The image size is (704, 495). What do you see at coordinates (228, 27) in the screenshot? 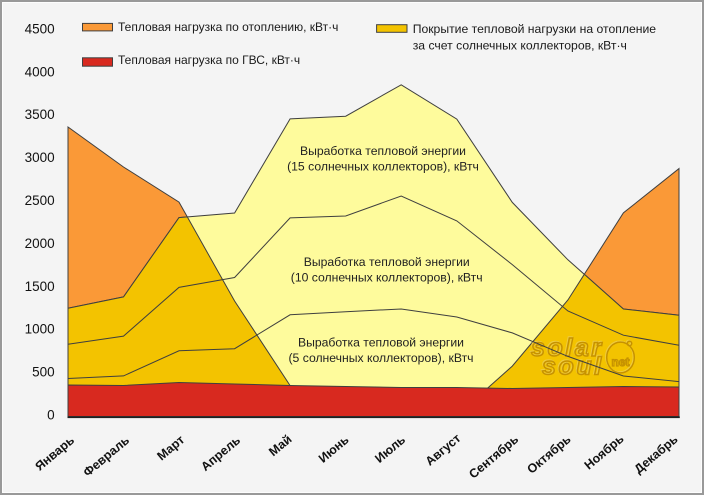
I see `svg-text:Тепловая нагрузка по отоплению: Тепловая нагрузка по отоплению, кВт·ч` at bounding box center [228, 27].